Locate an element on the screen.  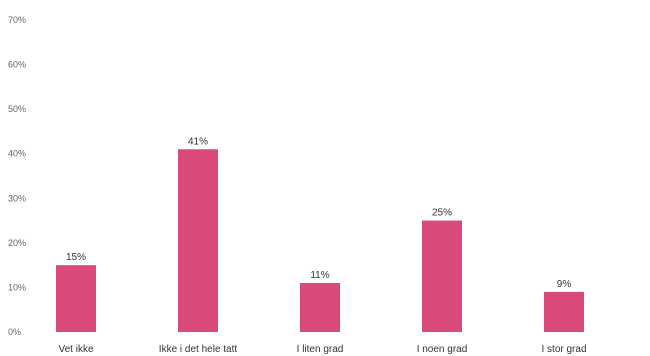
y-tick-label: 40% is located at coordinates (17, 154).